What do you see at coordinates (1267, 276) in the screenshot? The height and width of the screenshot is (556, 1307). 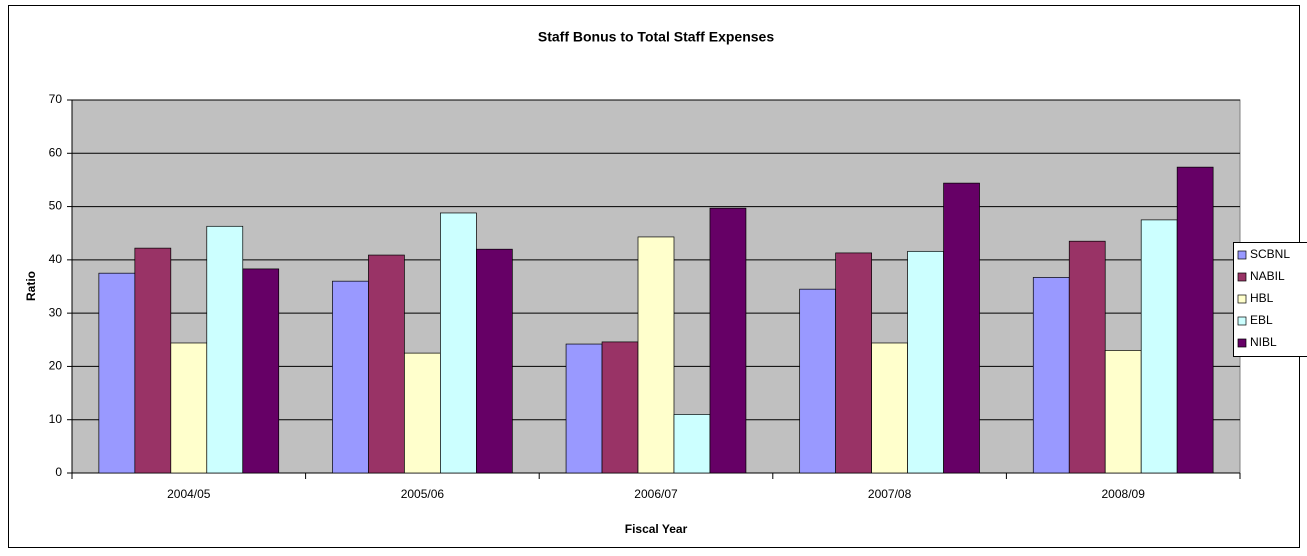 I see `legend-label: NABIL` at bounding box center [1267, 276].